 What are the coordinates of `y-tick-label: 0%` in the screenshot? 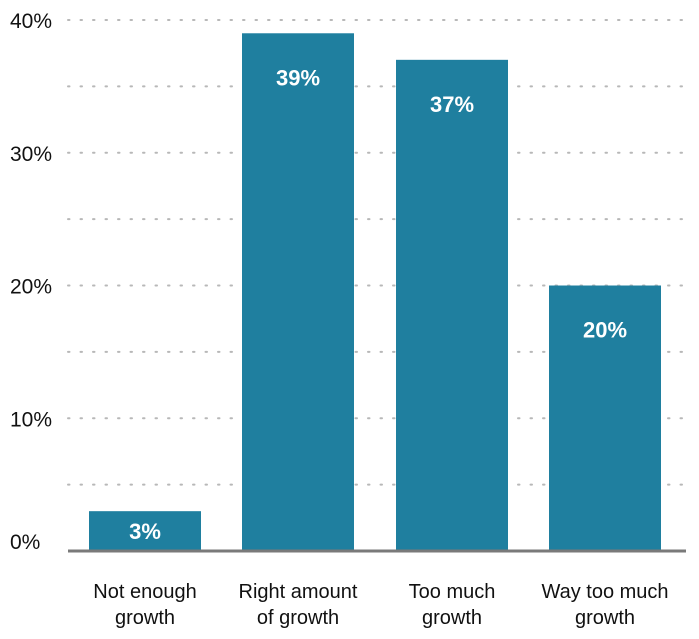 It's located at (25, 542).